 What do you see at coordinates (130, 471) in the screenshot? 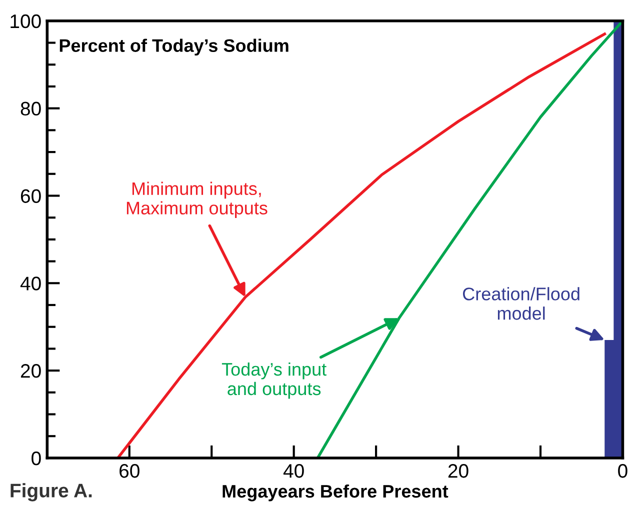
I see `x-tick-label: 60` at bounding box center [130, 471].